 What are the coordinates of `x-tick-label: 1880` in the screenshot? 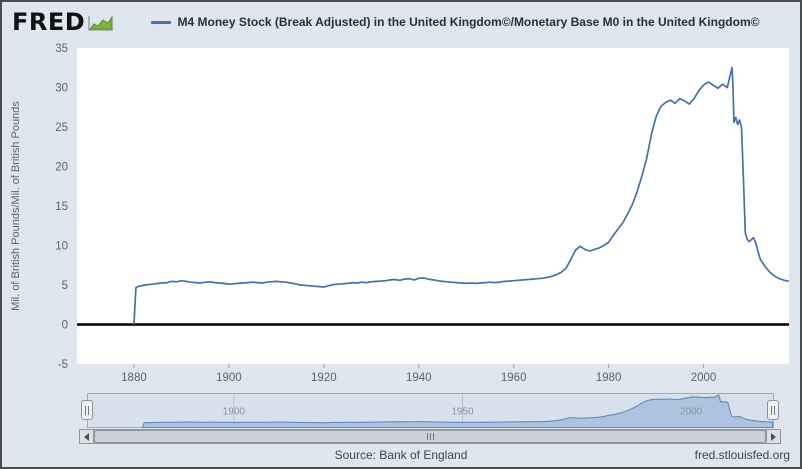 It's located at (134, 378).